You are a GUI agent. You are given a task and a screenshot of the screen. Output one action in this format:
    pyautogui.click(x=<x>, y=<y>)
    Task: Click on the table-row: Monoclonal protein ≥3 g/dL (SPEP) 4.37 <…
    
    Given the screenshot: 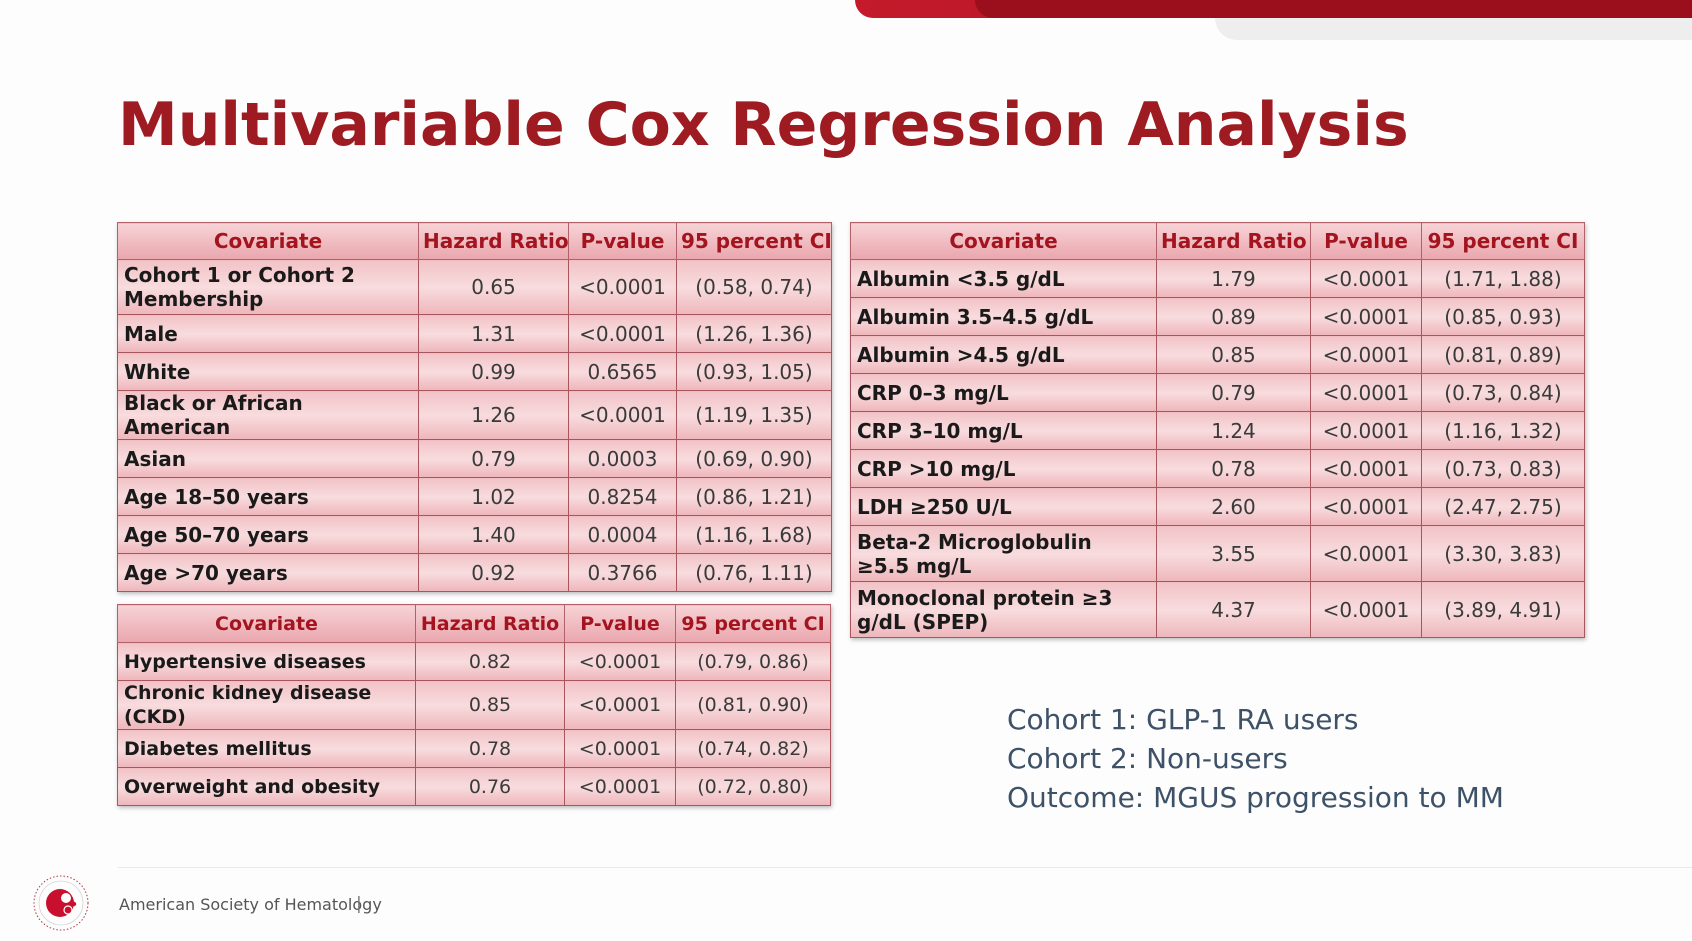 What is the action you would take?
    pyautogui.click(x=1217, y=609)
    